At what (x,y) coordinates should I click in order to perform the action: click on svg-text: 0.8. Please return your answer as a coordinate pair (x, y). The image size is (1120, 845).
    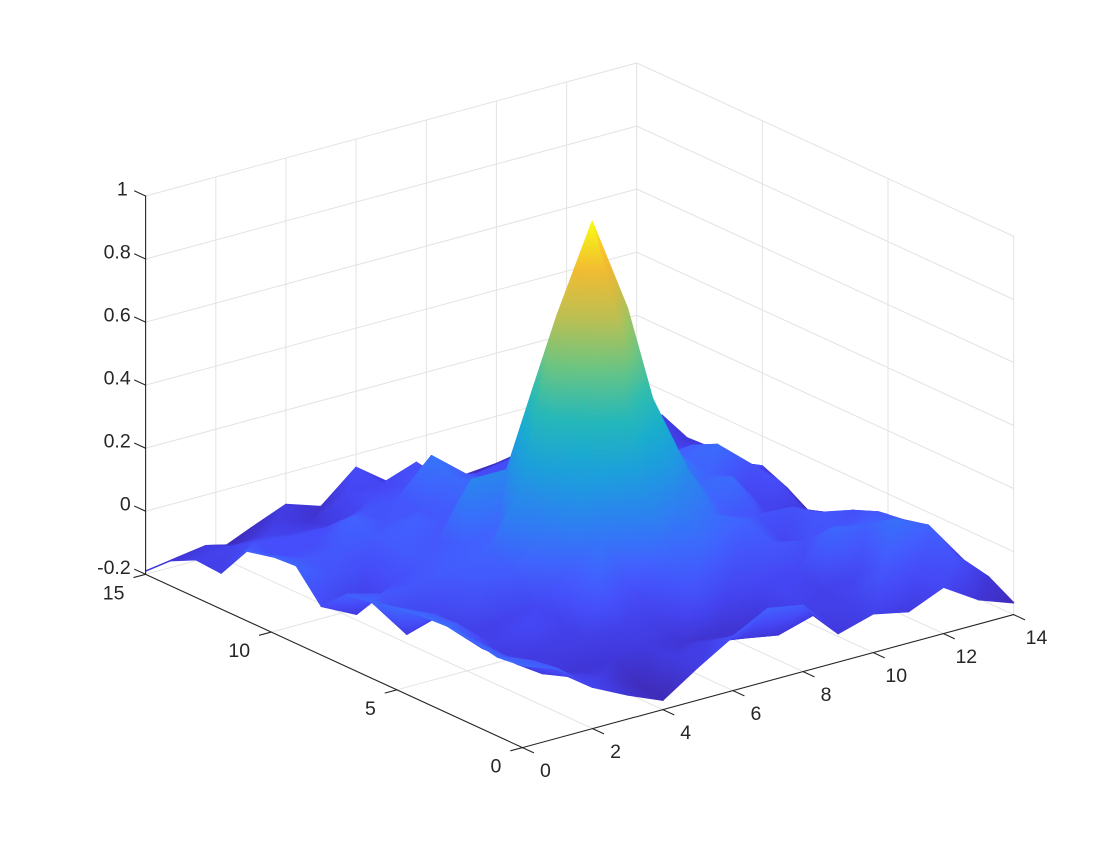
    Looking at the image, I should click on (117, 253).